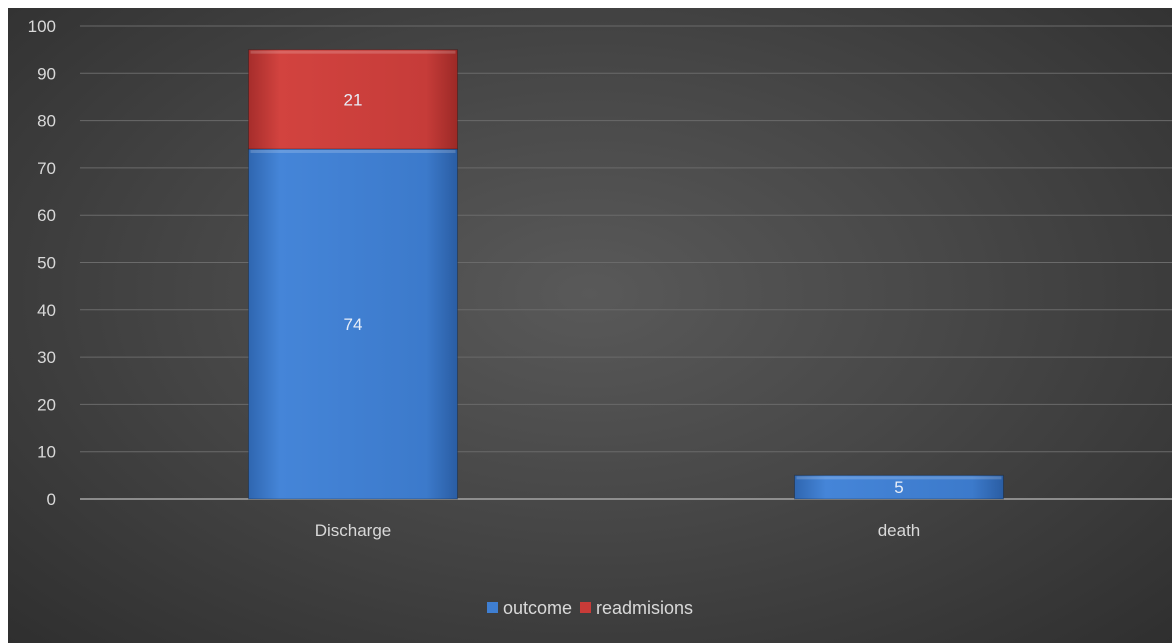  What do you see at coordinates (46, 168) in the screenshot?
I see `y-tick-label: 70` at bounding box center [46, 168].